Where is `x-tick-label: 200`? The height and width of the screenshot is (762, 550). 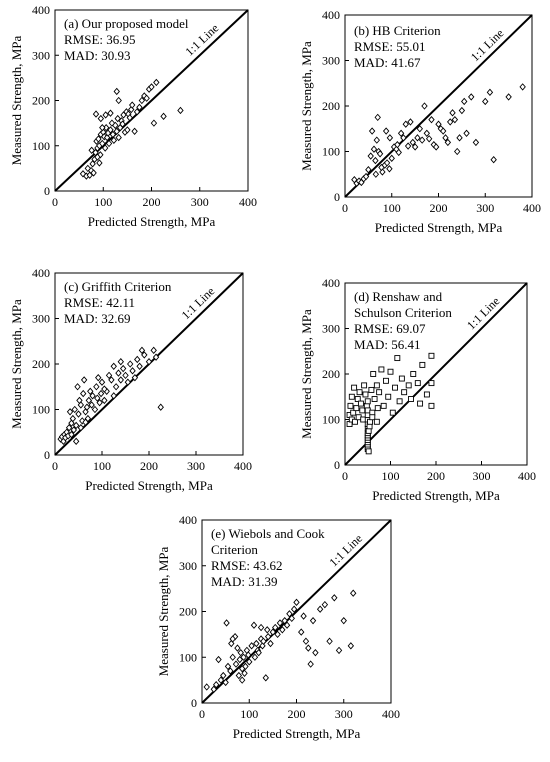
x-tick-label: 200 is located at coordinates (439, 208).